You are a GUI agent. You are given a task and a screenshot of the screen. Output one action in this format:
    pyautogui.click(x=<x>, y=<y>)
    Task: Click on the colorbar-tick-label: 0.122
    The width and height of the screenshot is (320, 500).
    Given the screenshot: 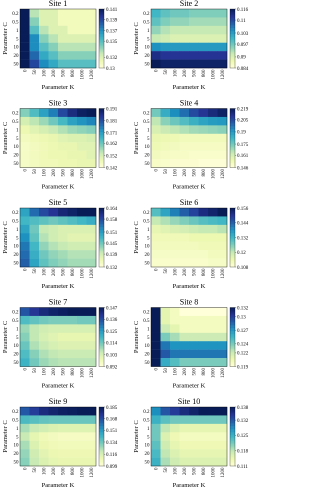 What is the action you would take?
    pyautogui.click(x=243, y=354)
    